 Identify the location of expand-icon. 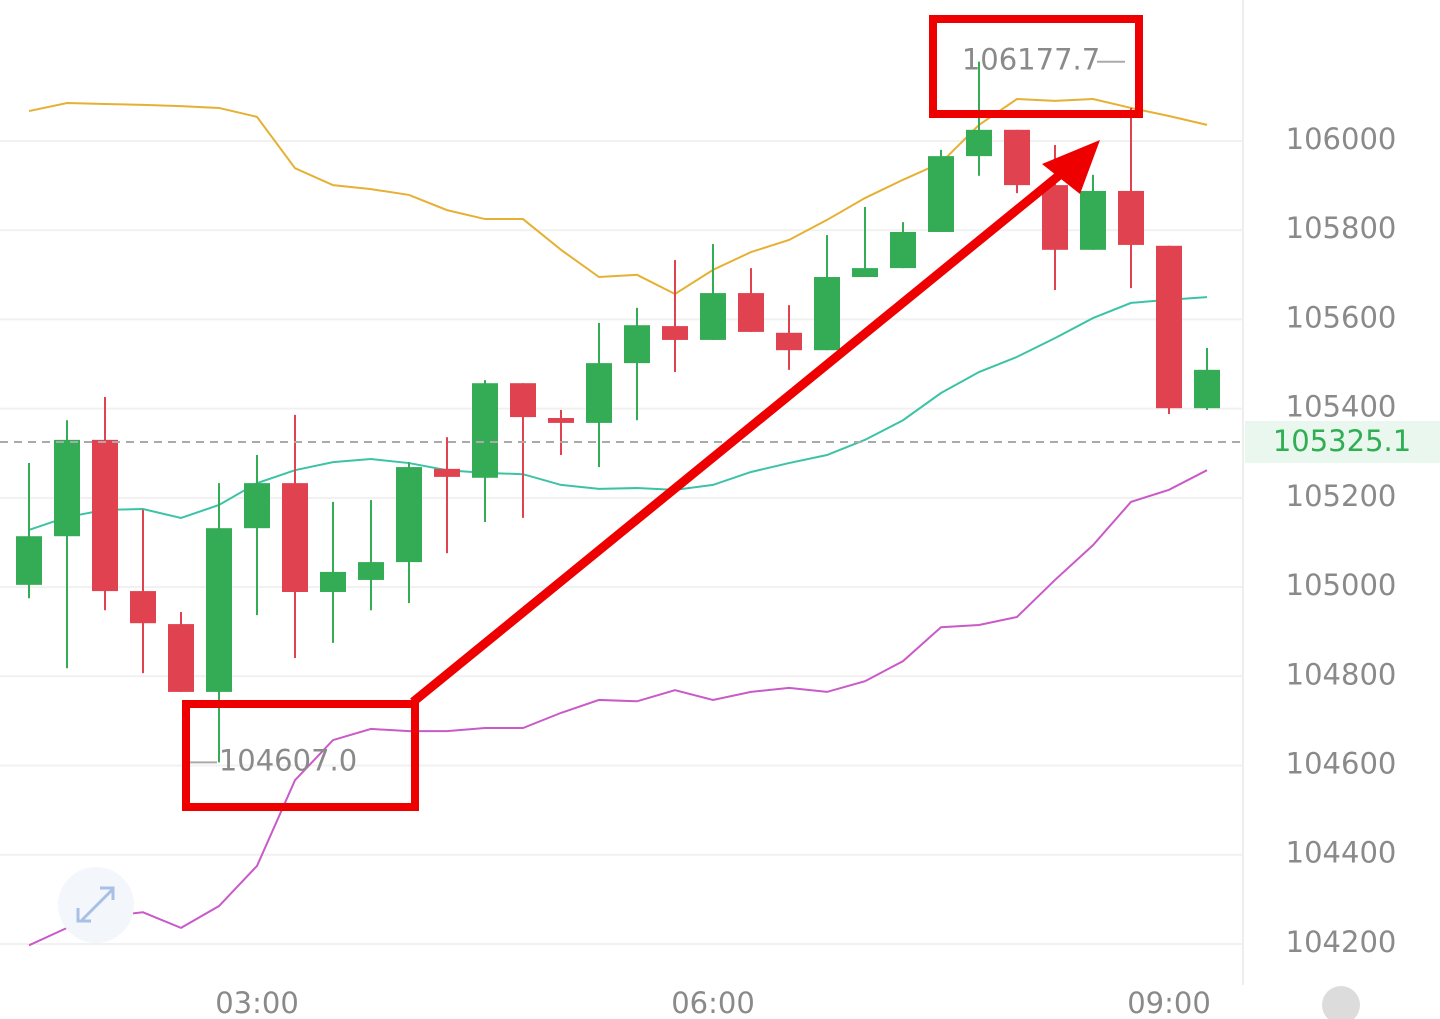
(96, 905).